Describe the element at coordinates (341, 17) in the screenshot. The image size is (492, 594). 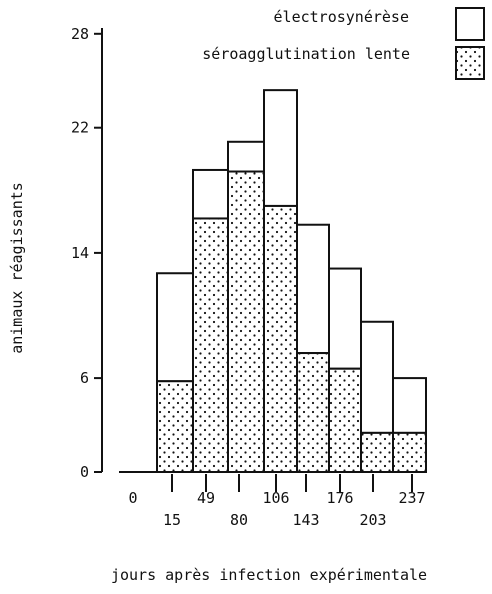
I see `legend-label-electrosyneresis: électrosynérèse` at that location.